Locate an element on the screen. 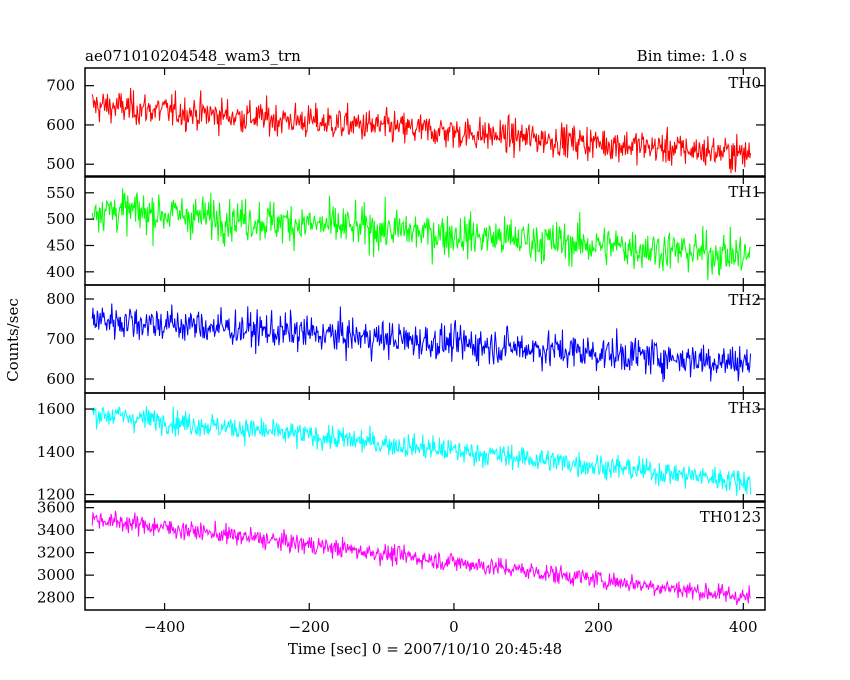 The height and width of the screenshot is (680, 850). y-tick-label-th0123: 3000 is located at coordinates (56, 575).